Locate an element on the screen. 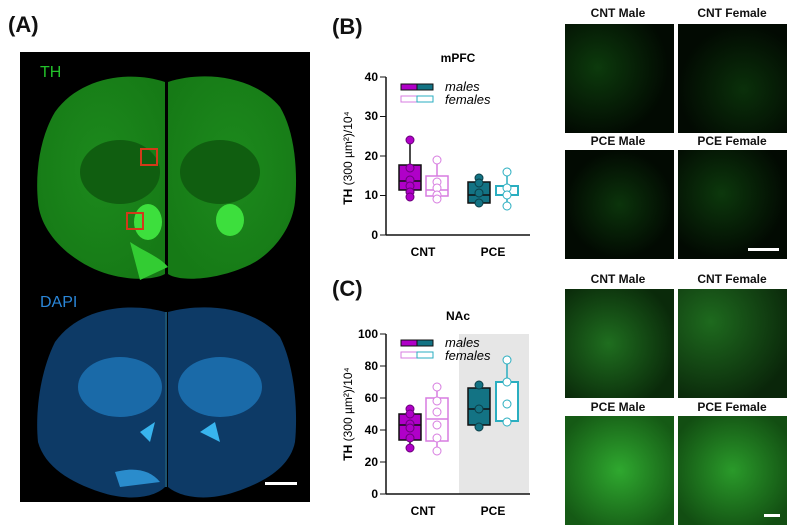  panel-a-label: (A) is located at coordinates (23, 24).